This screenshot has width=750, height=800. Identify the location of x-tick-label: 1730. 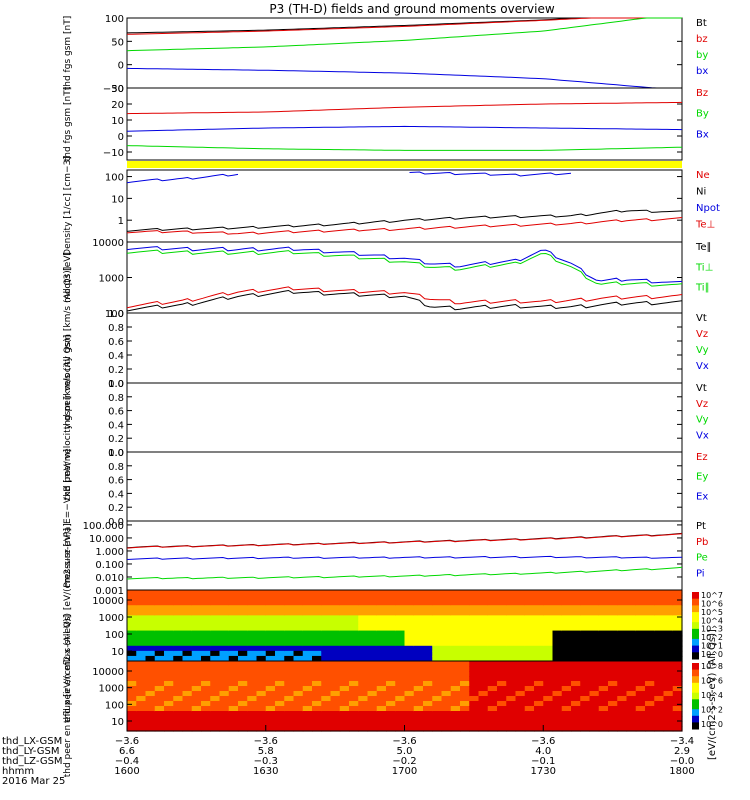
(543, 771).